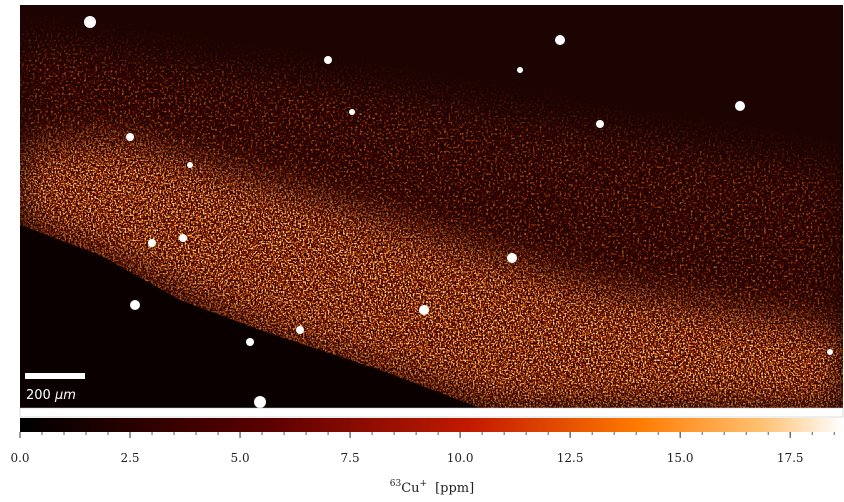  Describe the element at coordinates (129, 458) in the screenshot. I see `tick-label: 2.5` at that location.